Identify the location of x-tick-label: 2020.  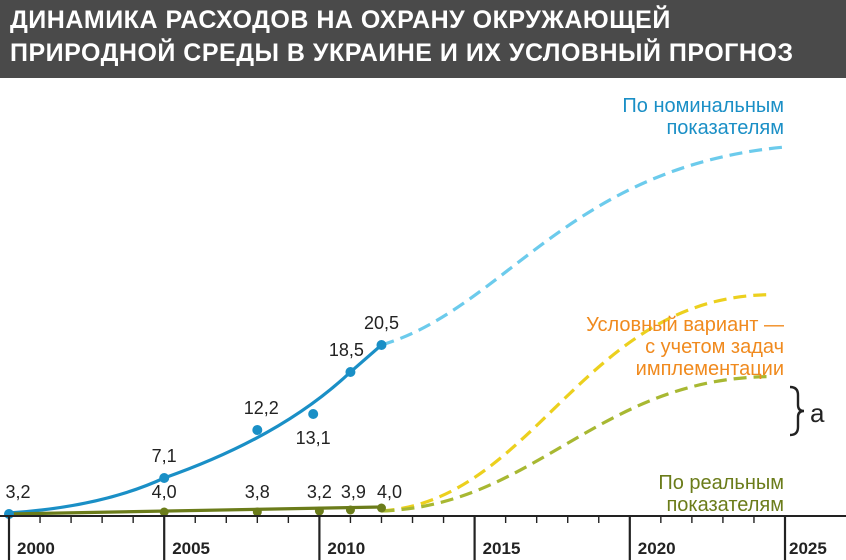
(657, 548).